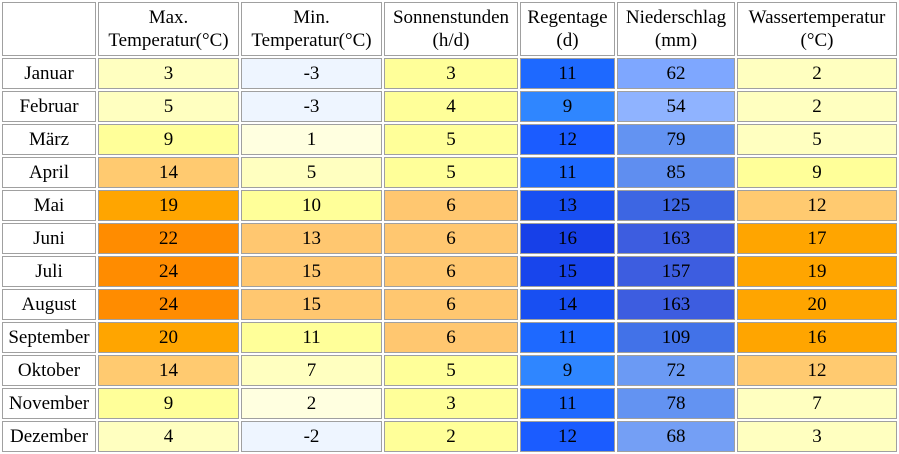 The height and width of the screenshot is (454, 899). What do you see at coordinates (676, 139) in the screenshot?
I see `table-cell: 79` at bounding box center [676, 139].